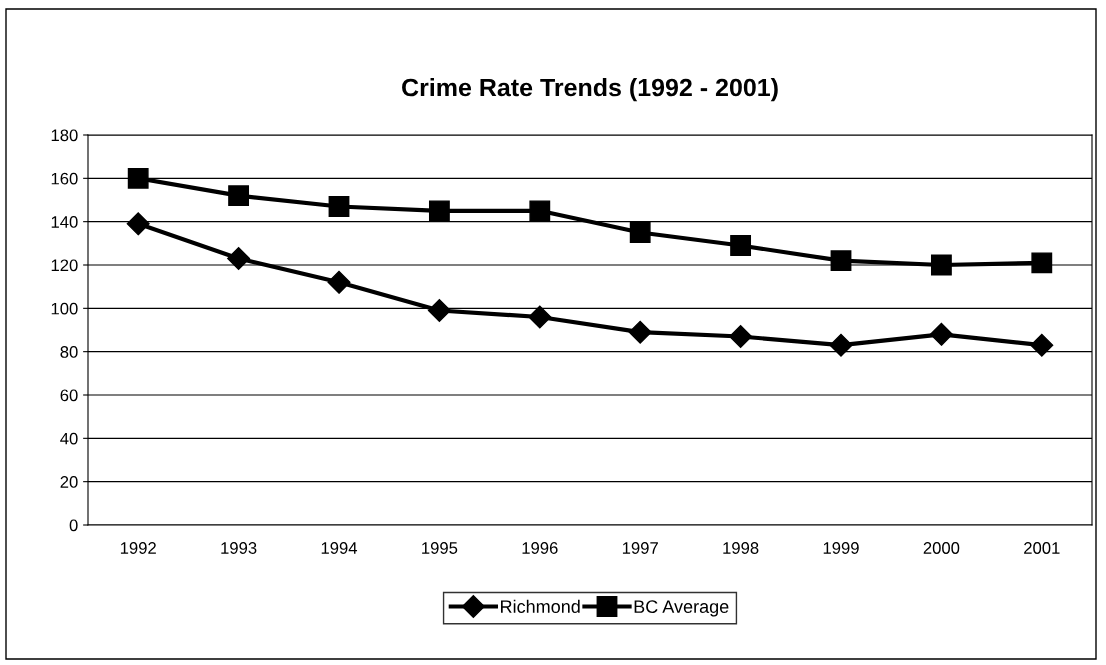 This screenshot has width=1106, height=665. Describe the element at coordinates (138, 548) in the screenshot. I see `x-tick-label: 1992` at that location.